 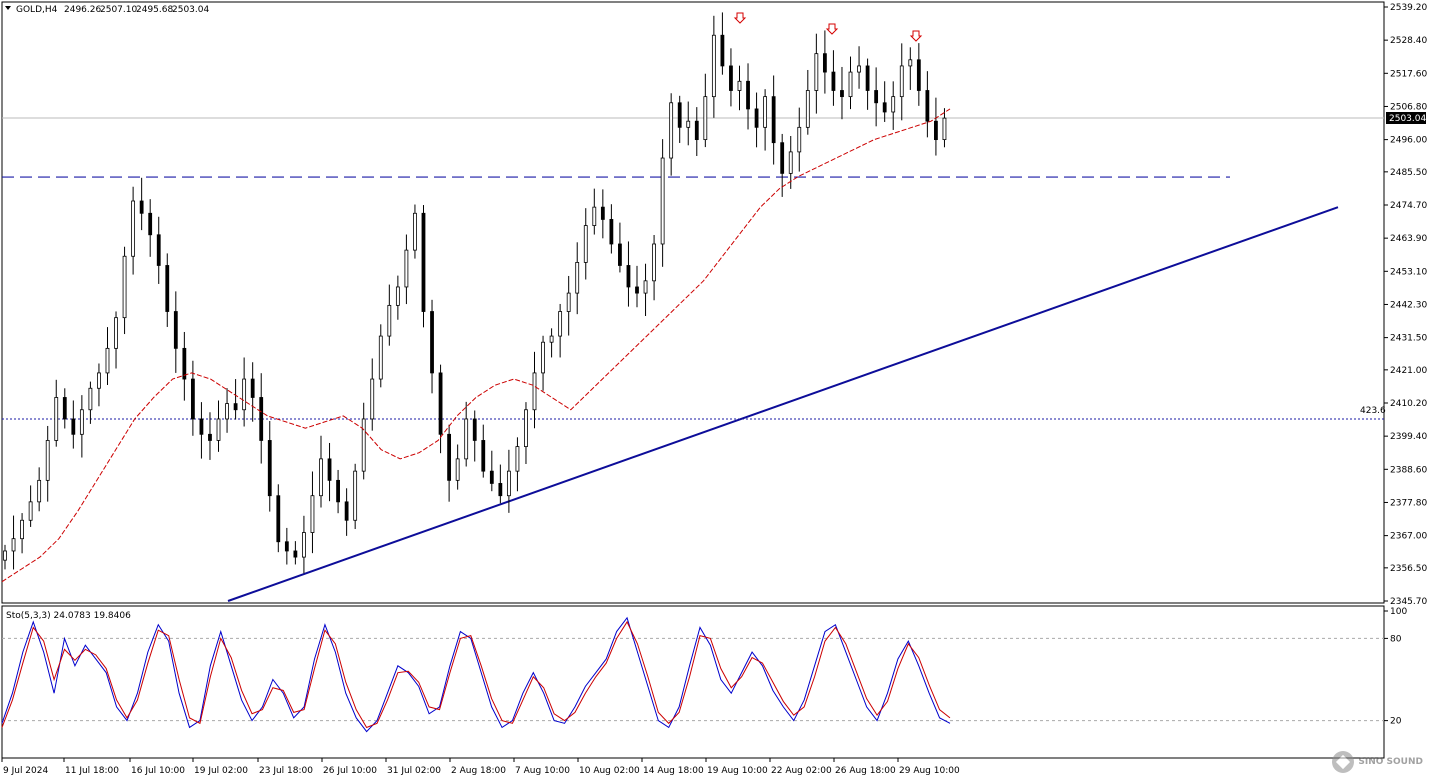 I want to click on y-tick-label: 2474.70, so click(x=1408, y=206).